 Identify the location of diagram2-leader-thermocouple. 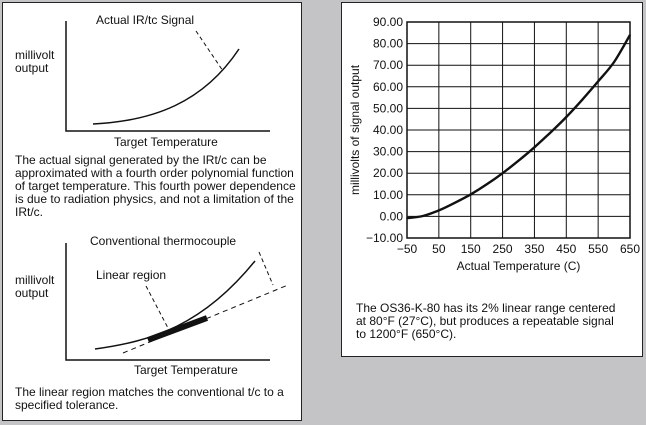
(266, 268).